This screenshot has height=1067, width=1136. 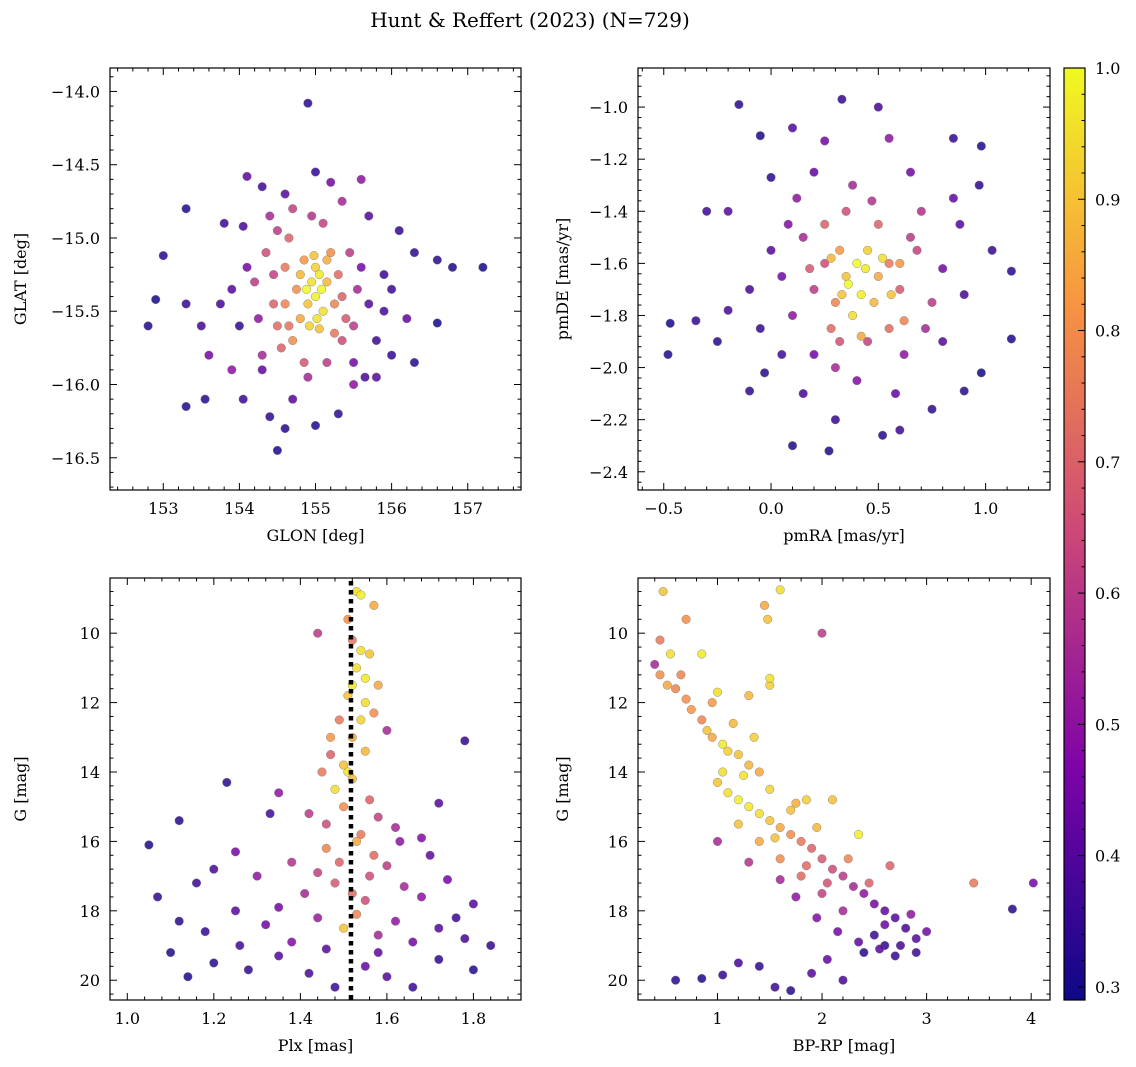 I want to click on x-axis-label: BP-RP [mag], so click(x=844, y=1045).